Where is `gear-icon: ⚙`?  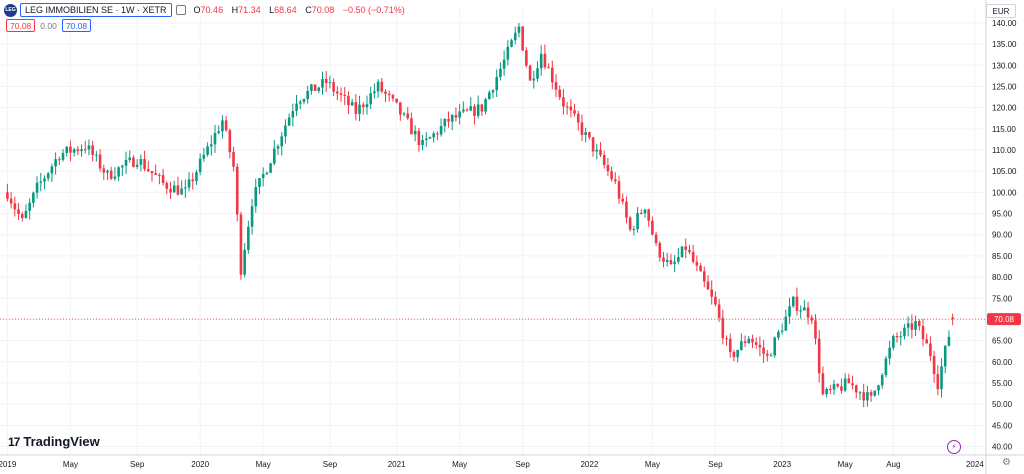
gear-icon: ⚙ is located at coordinates (1006, 462).